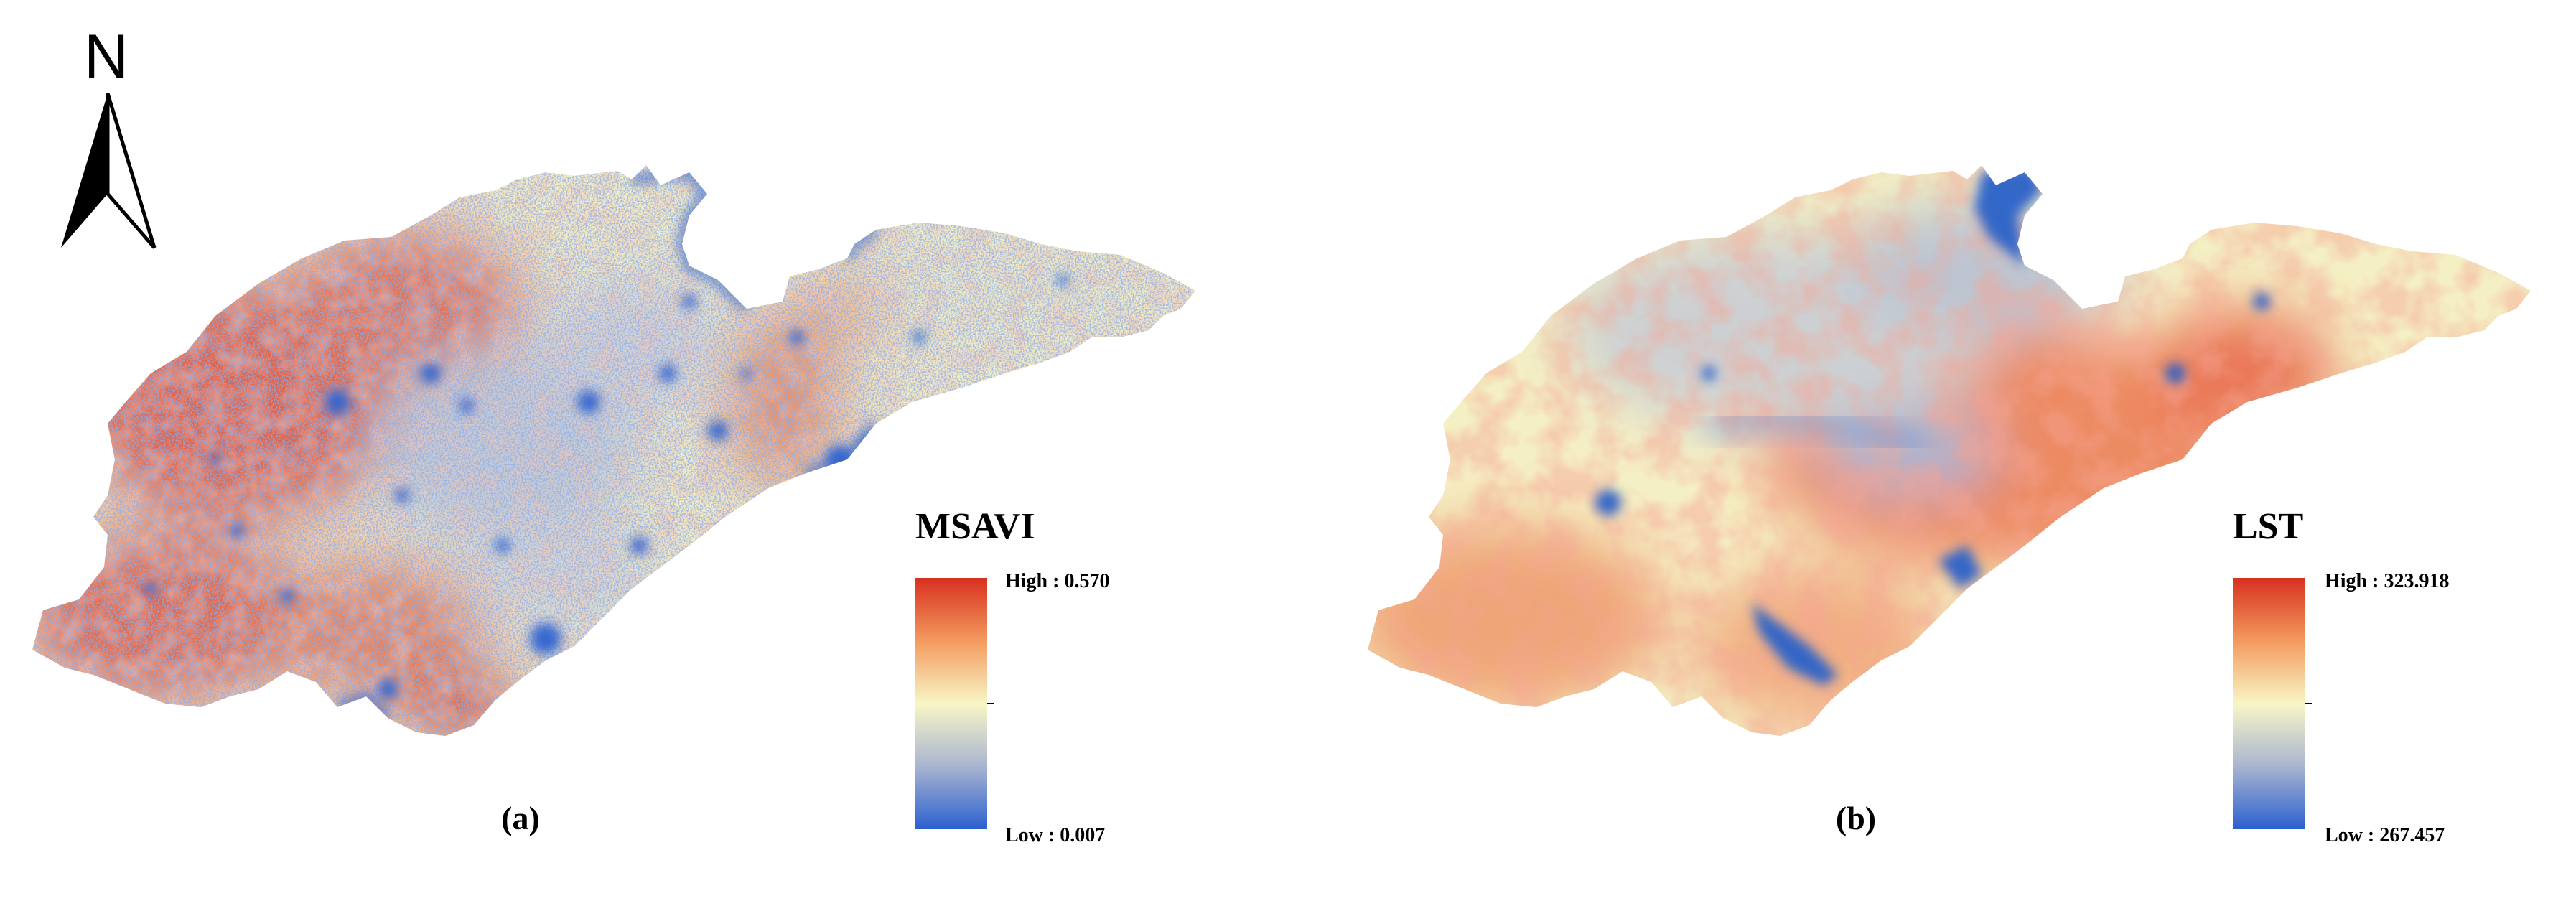 The width and height of the screenshot is (2576, 901). I want to click on legend-a-high-label: High : 0.570, so click(1057, 581).